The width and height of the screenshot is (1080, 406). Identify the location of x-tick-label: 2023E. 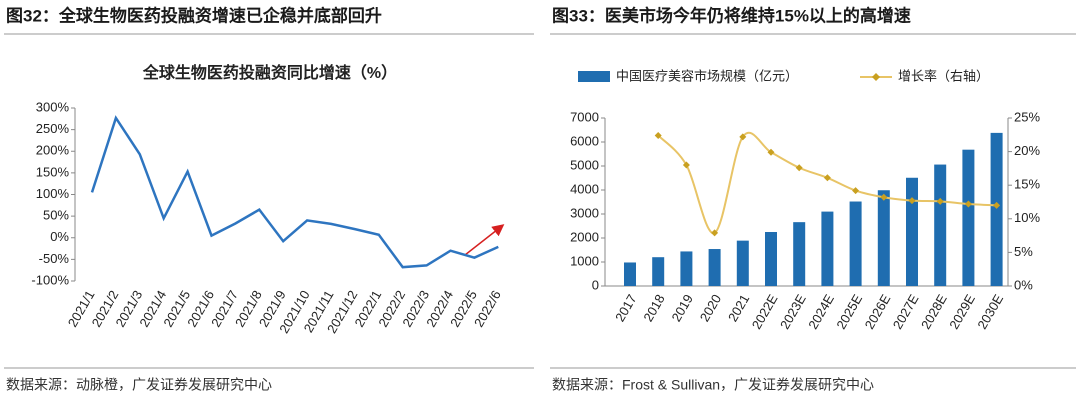
(793, 311).